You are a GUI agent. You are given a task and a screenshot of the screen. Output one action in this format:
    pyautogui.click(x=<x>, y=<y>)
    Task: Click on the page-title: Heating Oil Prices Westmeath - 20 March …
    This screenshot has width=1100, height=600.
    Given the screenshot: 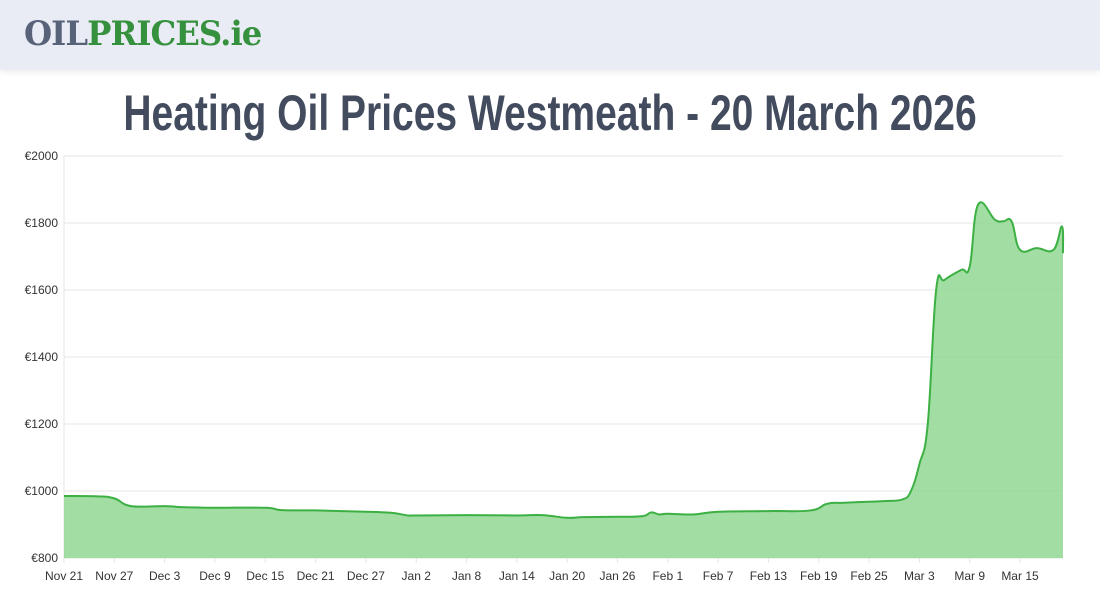 What is the action you would take?
    pyautogui.click(x=550, y=113)
    